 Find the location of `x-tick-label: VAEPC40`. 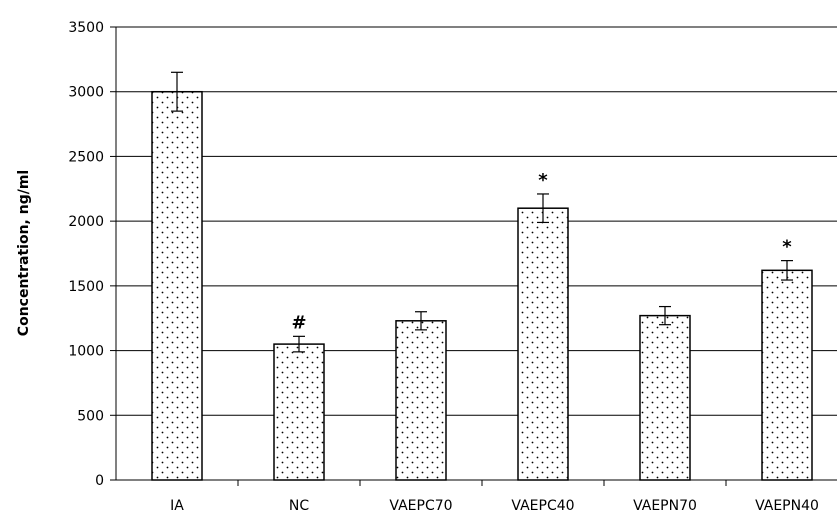

x-tick-label: VAEPC40 is located at coordinates (542, 506).